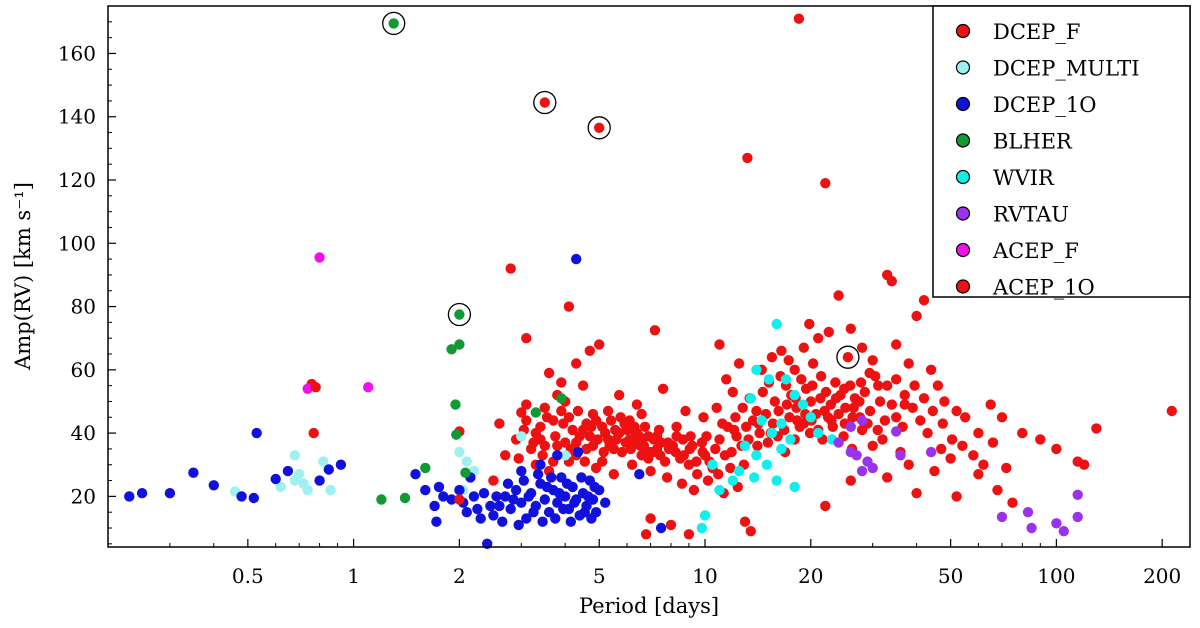 The width and height of the screenshot is (1200, 628). I want to click on legend-label-6: ACEP_F, so click(1035, 251).